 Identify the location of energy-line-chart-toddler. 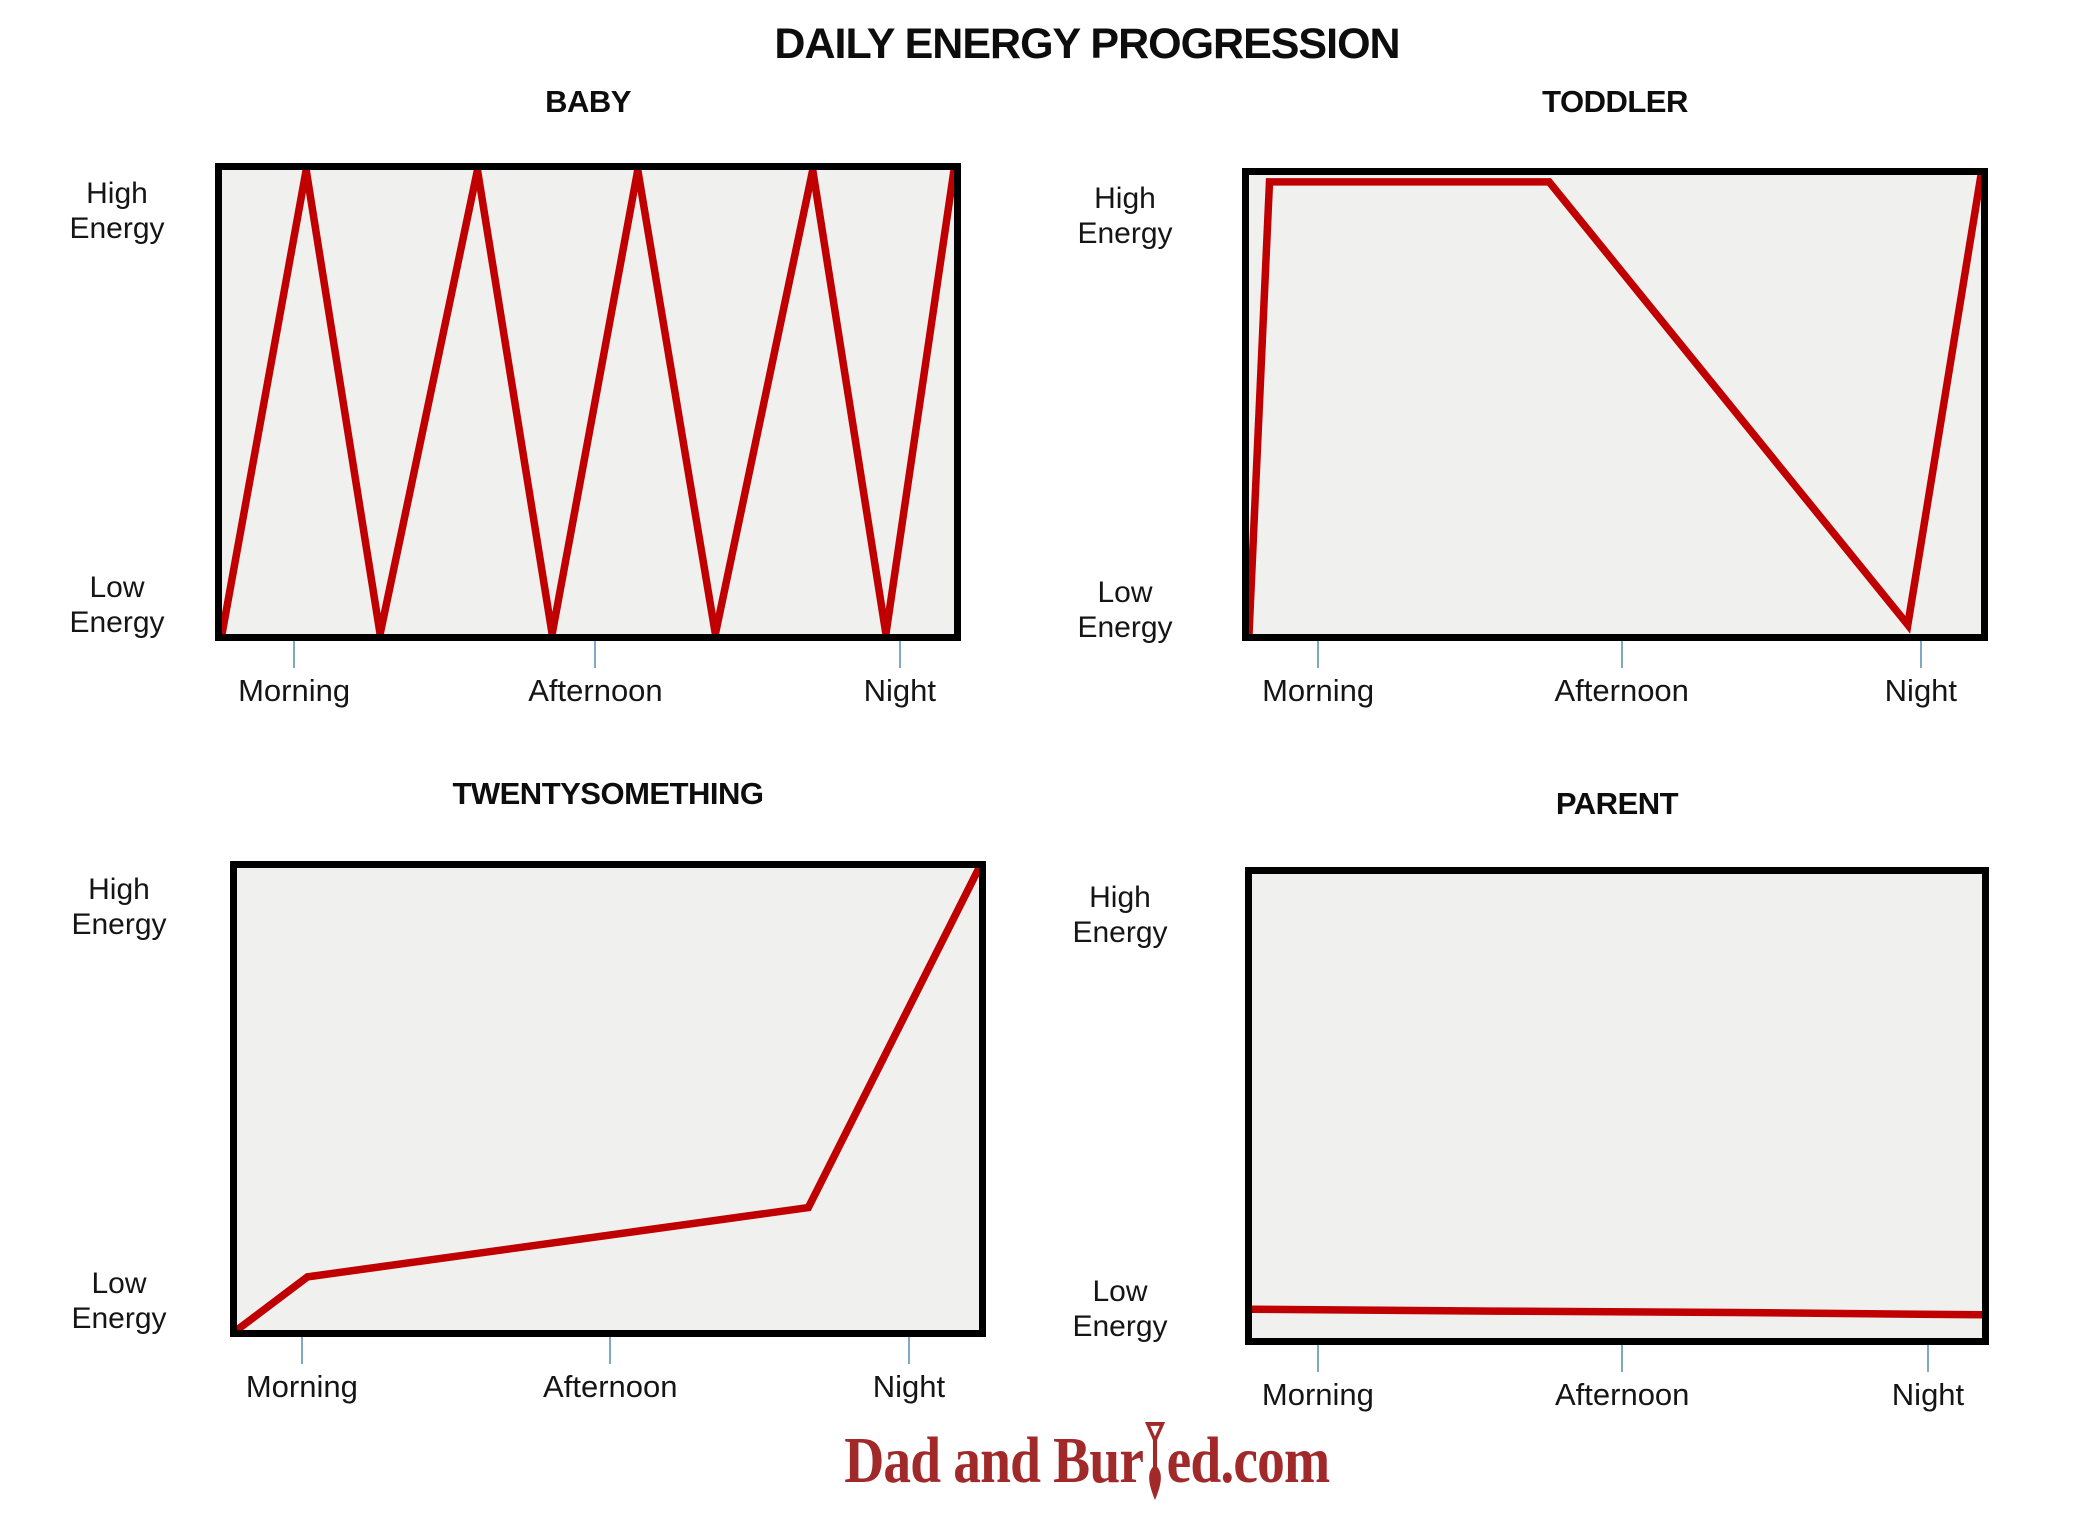
(1615, 404).